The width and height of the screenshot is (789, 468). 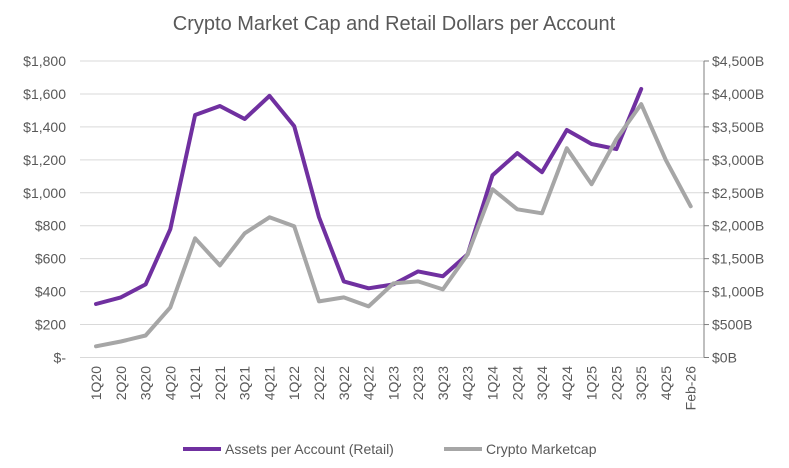 I want to click on x-tick-label: 4Q20, so click(x=170, y=383).